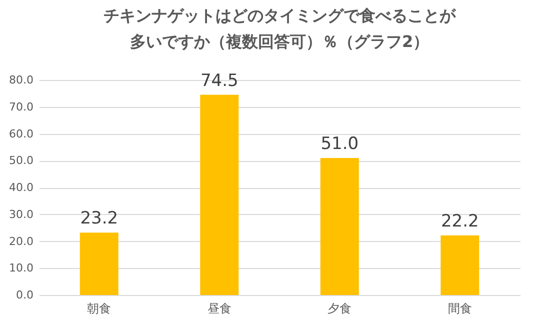 The height and width of the screenshot is (326, 536). What do you see at coordinates (21, 133) in the screenshot?
I see `y-tick-label: 60.0` at bounding box center [21, 133].